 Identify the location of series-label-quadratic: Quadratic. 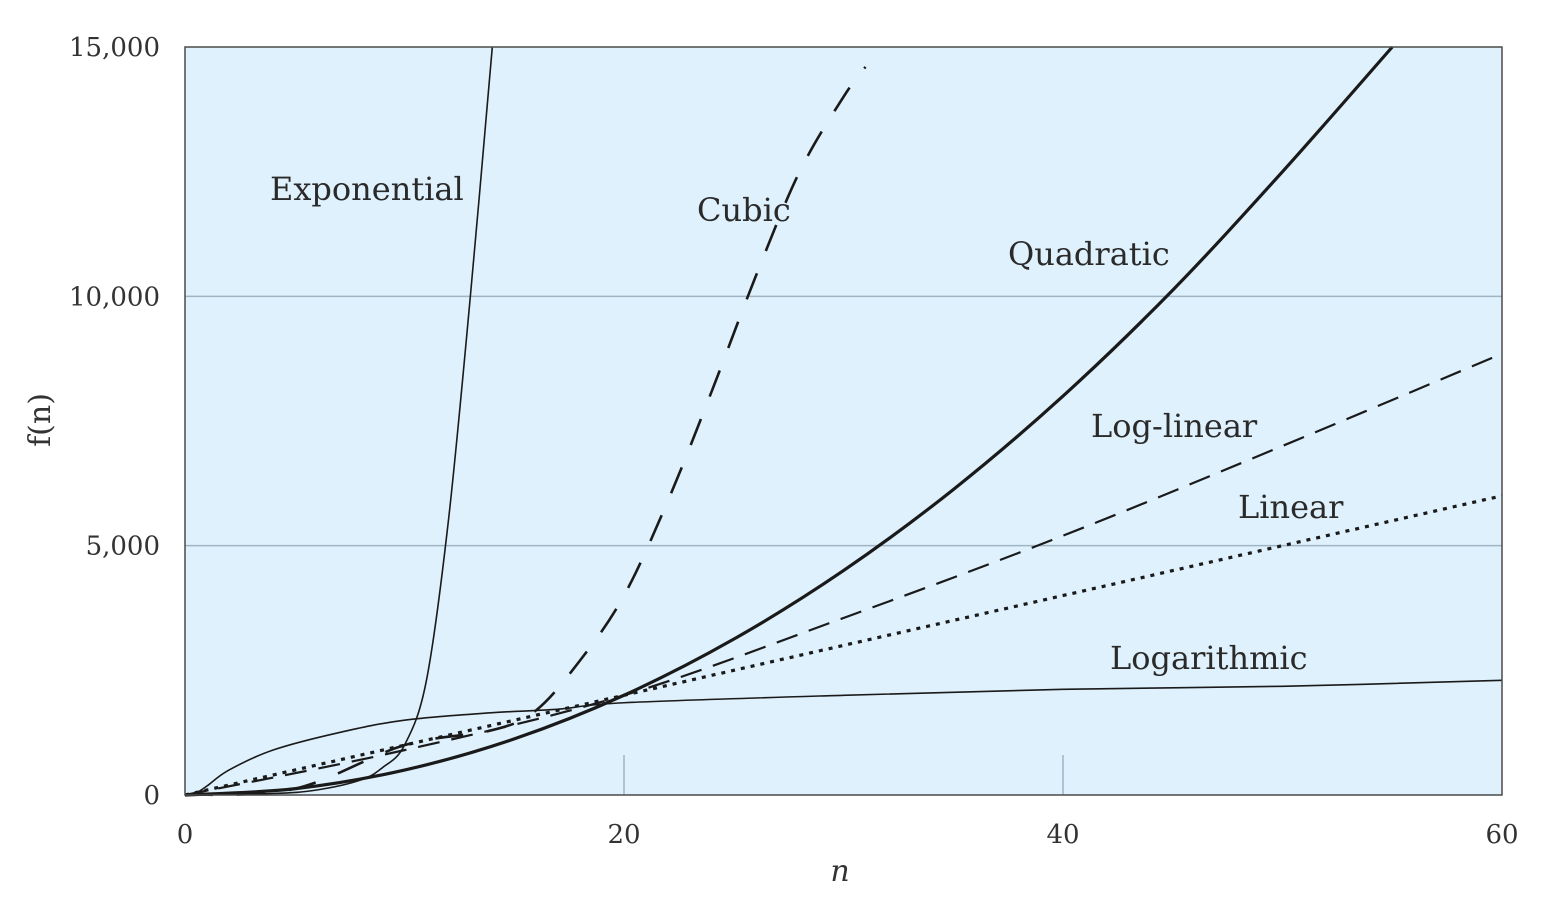
(1089, 254).